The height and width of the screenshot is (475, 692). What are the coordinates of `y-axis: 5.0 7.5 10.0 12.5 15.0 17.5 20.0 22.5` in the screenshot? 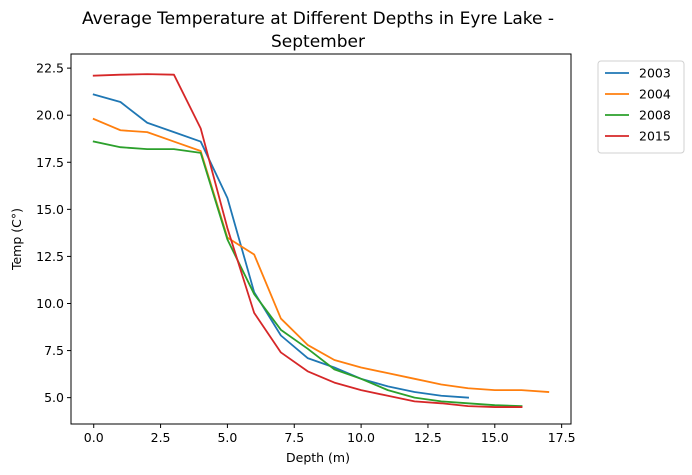 It's located at (53, 233).